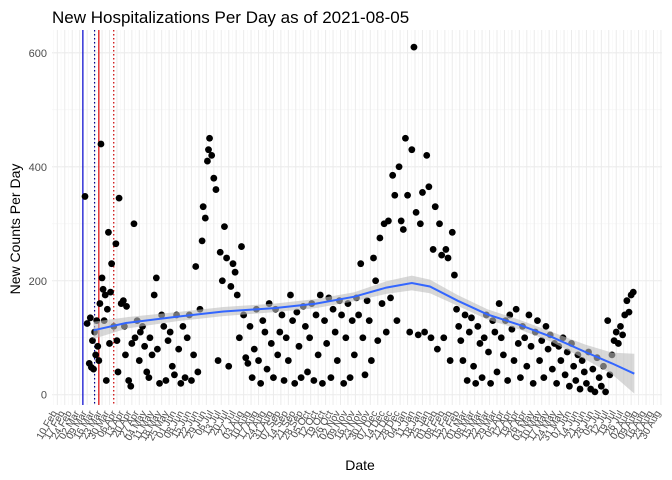 This screenshot has width=672, height=480. What do you see at coordinates (38, 225) in the screenshot?
I see `y-axis-ticks: 0 200 400 600` at bounding box center [38, 225].